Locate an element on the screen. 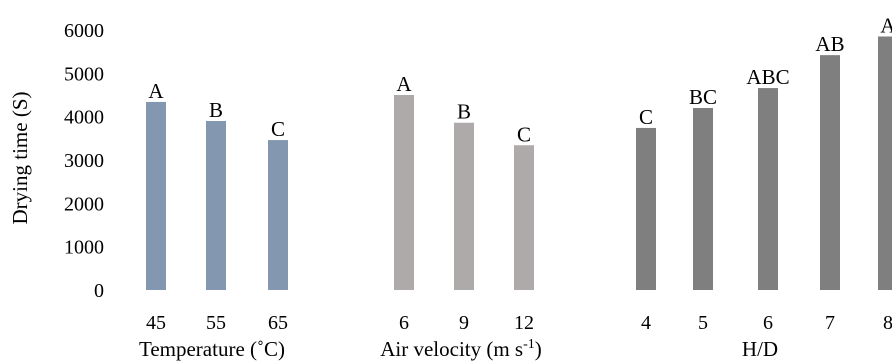 The width and height of the screenshot is (892, 362). x-axis-title-air-velocity: Air velocity (m s-1) is located at coordinates (461, 349).